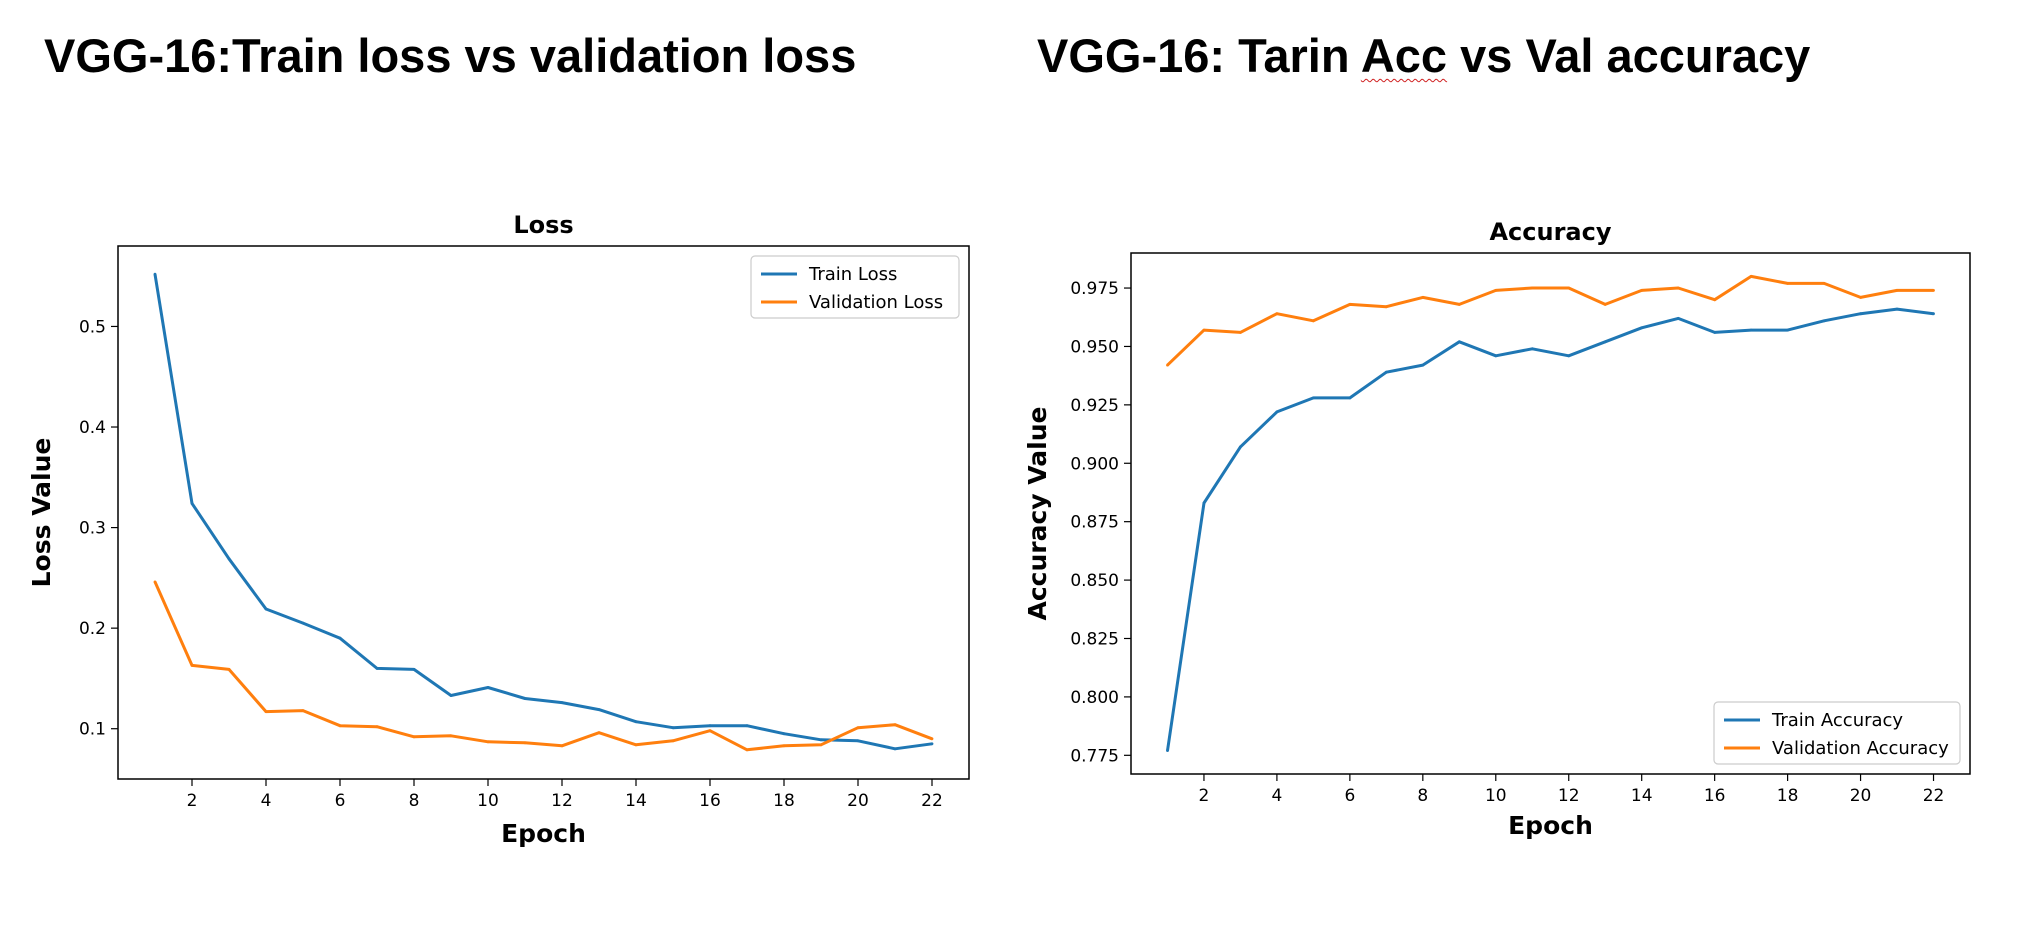 The height and width of the screenshot is (941, 2035). What do you see at coordinates (562, 801) in the screenshot?
I see `loss-x-tick-label: 12` at bounding box center [562, 801].